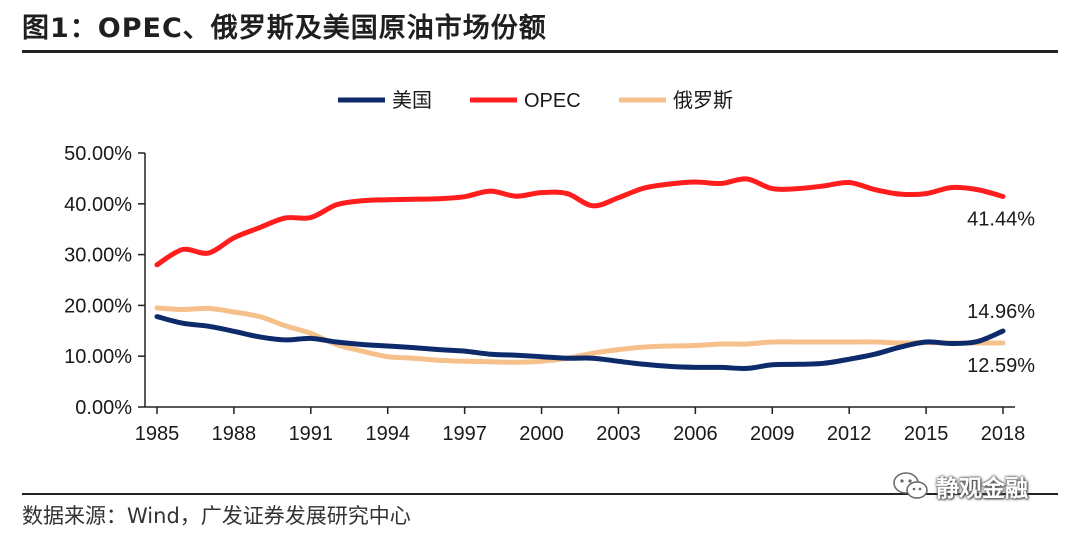  I want to click on end-label-usa: 14.96%, so click(1001, 312).